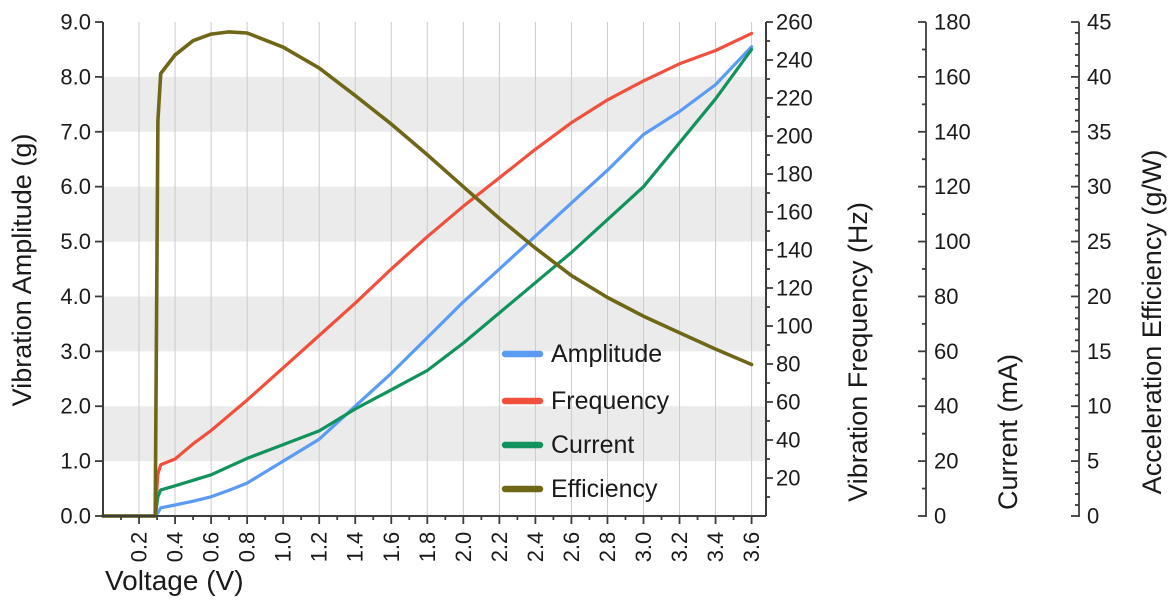 The width and height of the screenshot is (1170, 606). Describe the element at coordinates (794, 288) in the screenshot. I see `frequency-tick-label: 120` at that location.